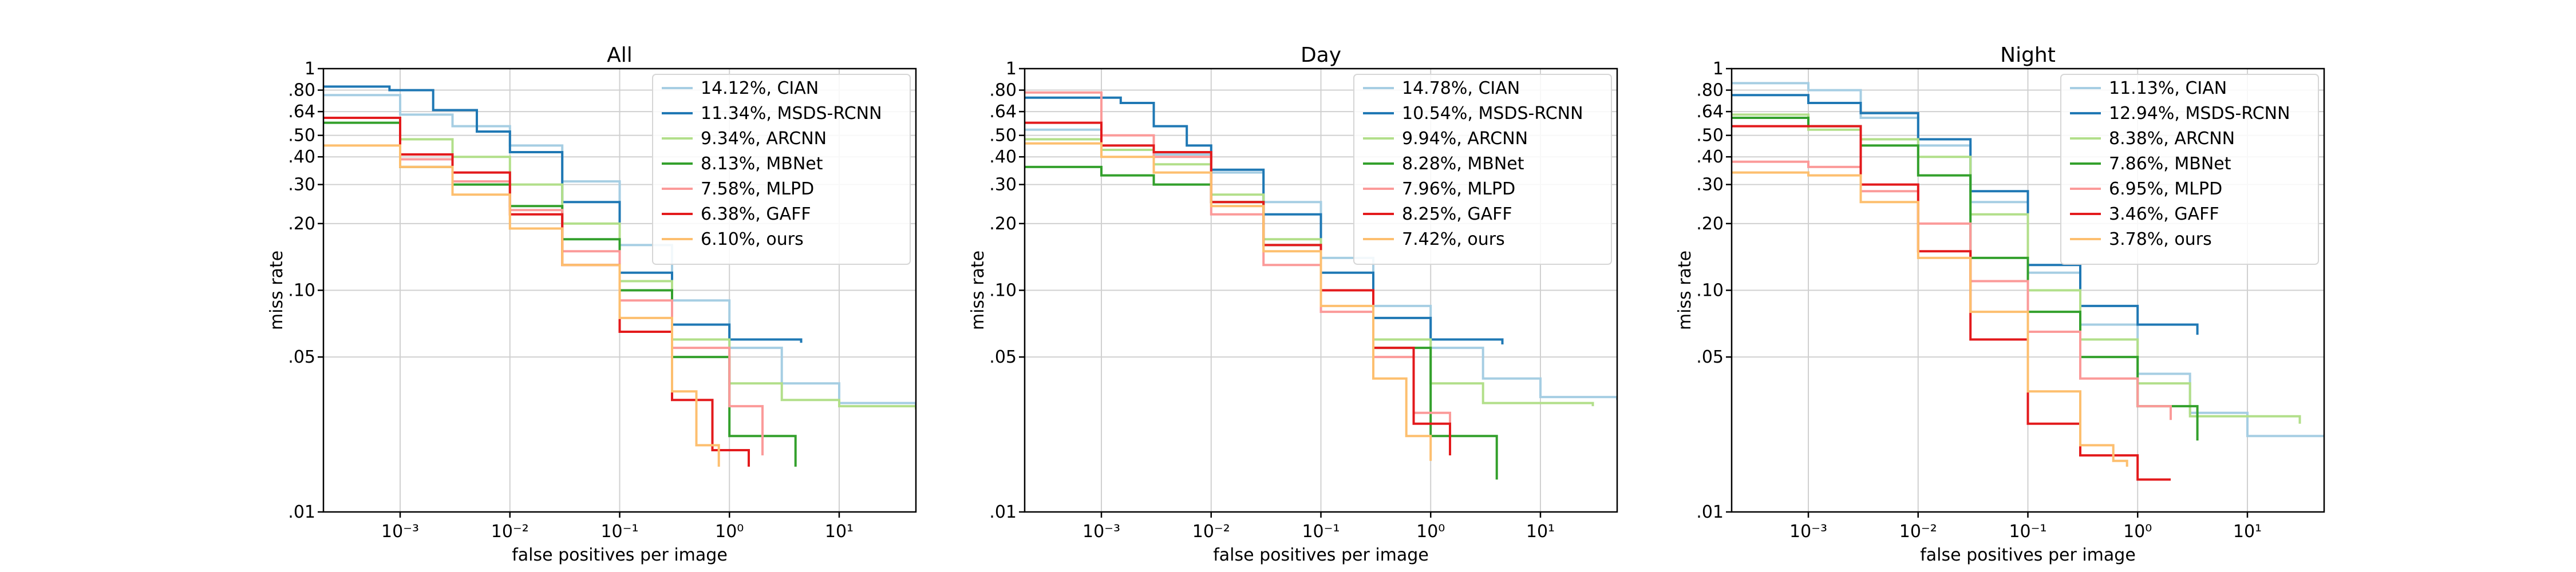 The height and width of the screenshot is (572, 2576). What do you see at coordinates (791, 114) in the screenshot?
I see `legend-entry: 11.34%, MSDS-RCNN` at bounding box center [791, 114].